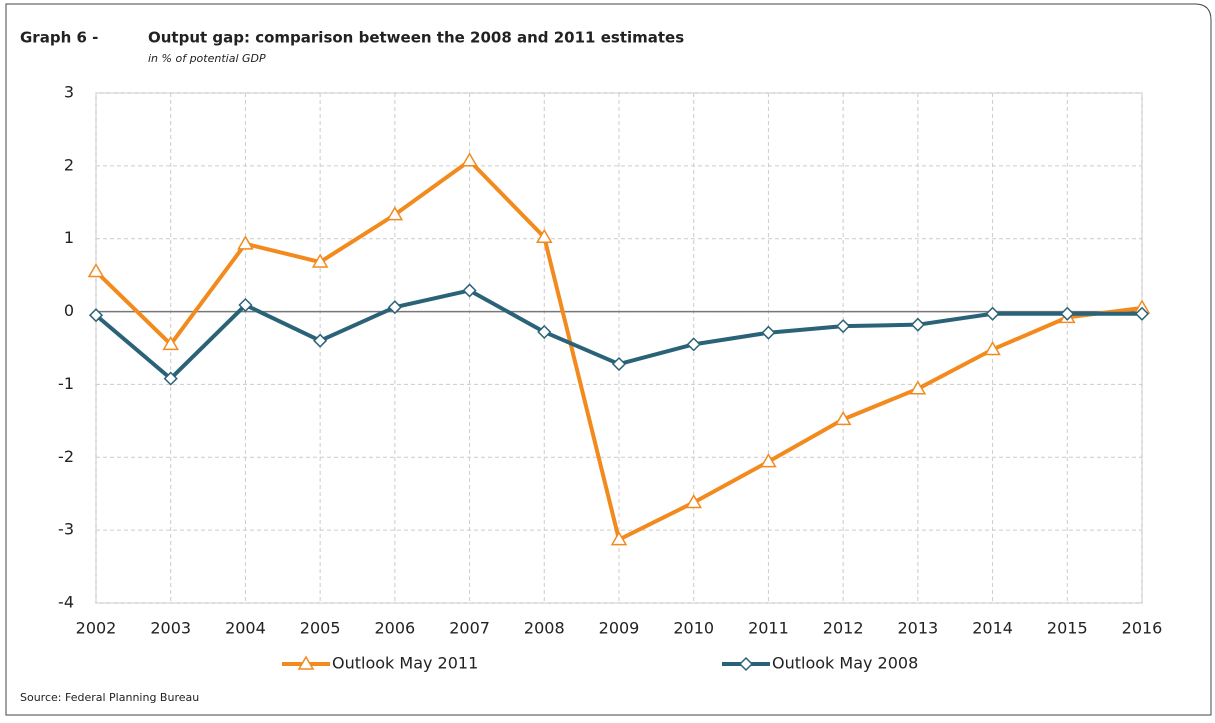 This screenshot has height=723, width=1215. Describe the element at coordinates (109, 697) in the screenshot. I see `source-note: Source: Federal Planning Bureau` at that location.